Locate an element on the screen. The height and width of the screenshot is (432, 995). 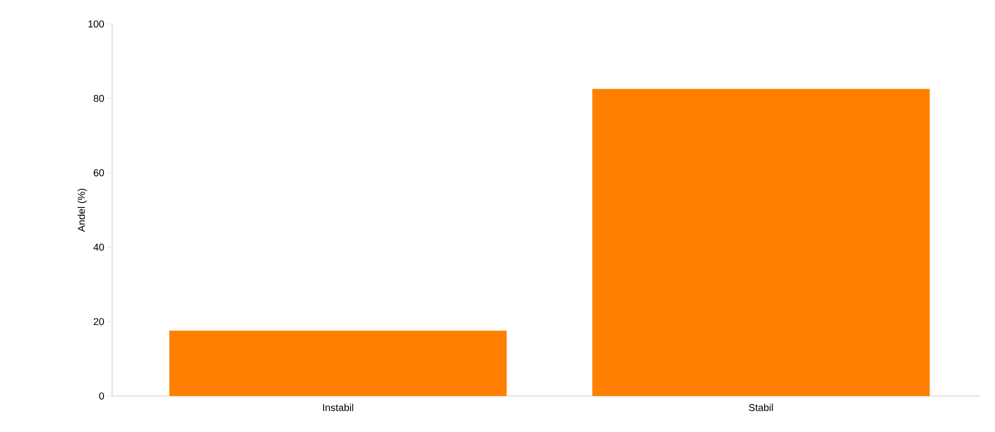
y-tick-label: 40 is located at coordinates (99, 247).